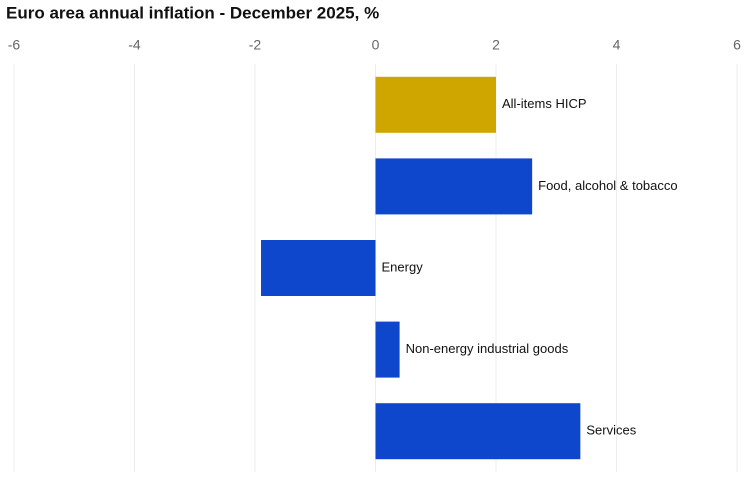 This screenshot has width=752, height=481. What do you see at coordinates (544, 103) in the screenshot?
I see `category-label: All-items HICP` at bounding box center [544, 103].